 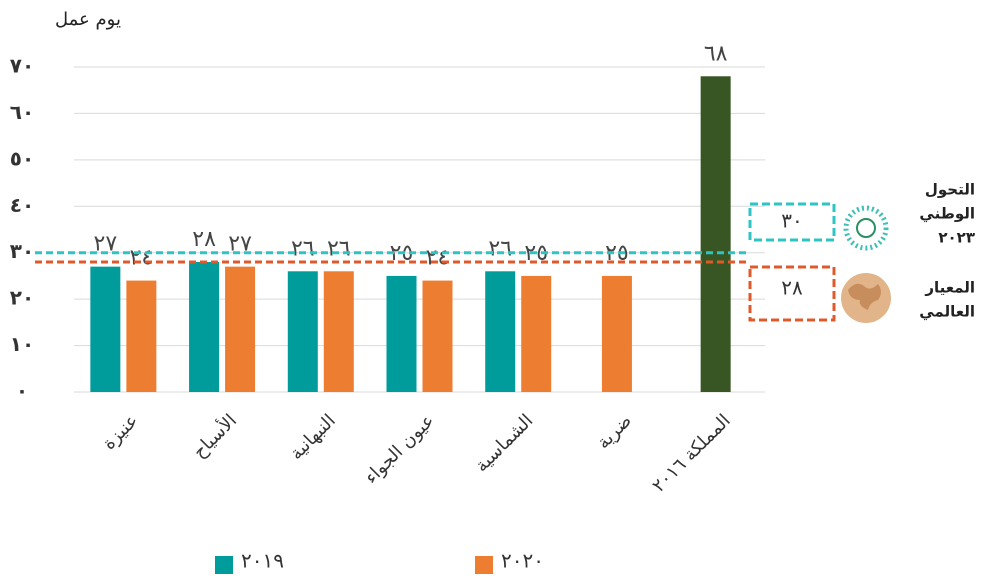 What do you see at coordinates (522, 561) in the screenshot?
I see `legend-label: ٢٠٢٠` at bounding box center [522, 561].